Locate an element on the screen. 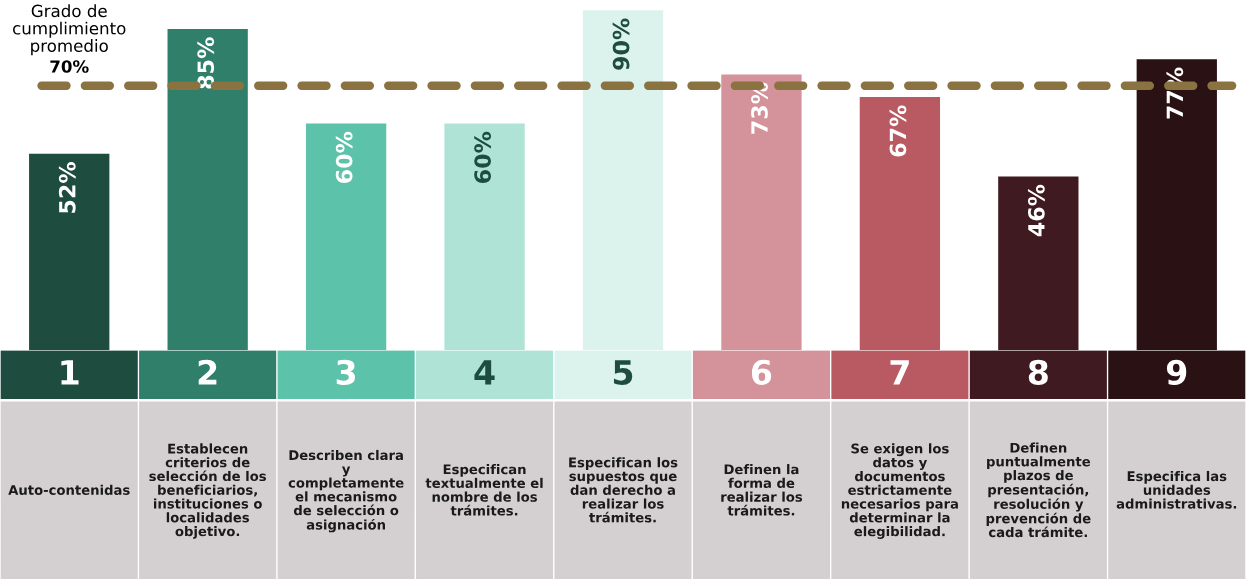 This screenshot has height=579, width=1246. data-label: 52% is located at coordinates (67, 187).